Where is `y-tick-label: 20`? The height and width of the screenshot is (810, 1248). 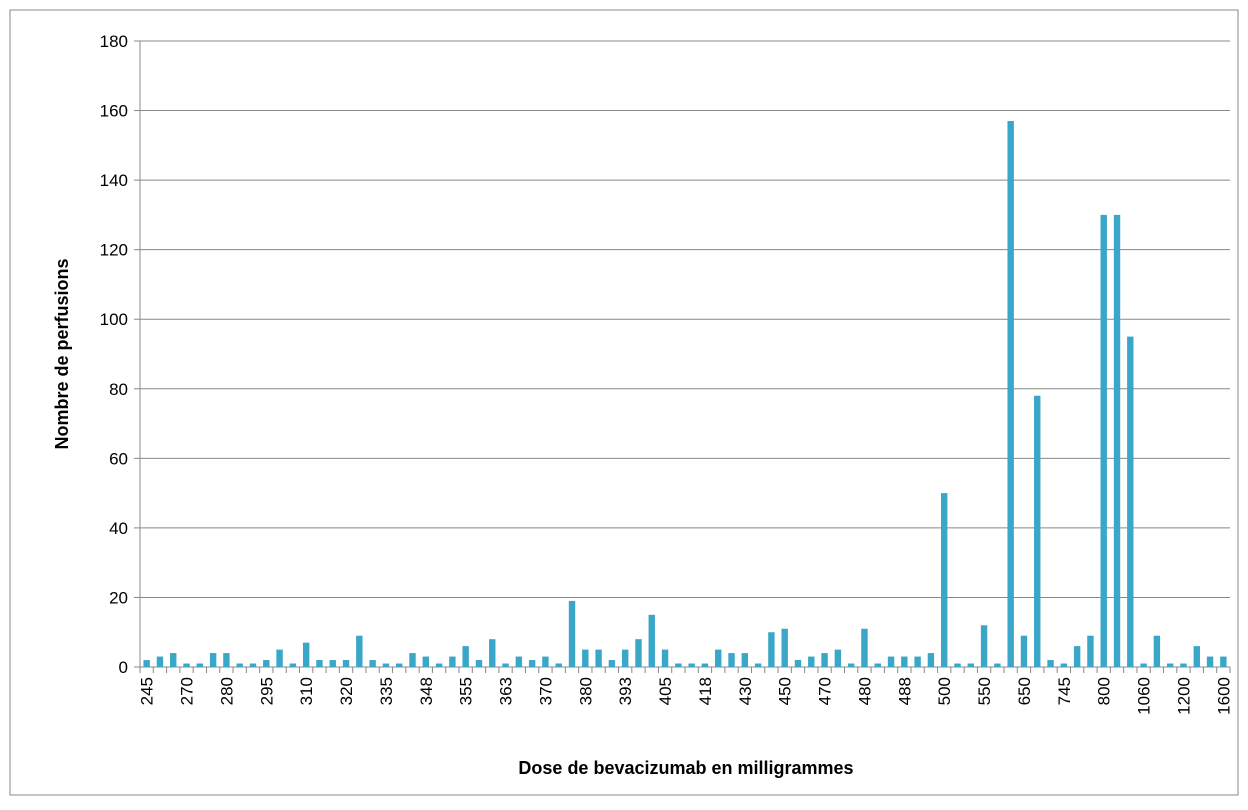 y-tick-label: 20 is located at coordinates (118, 597).